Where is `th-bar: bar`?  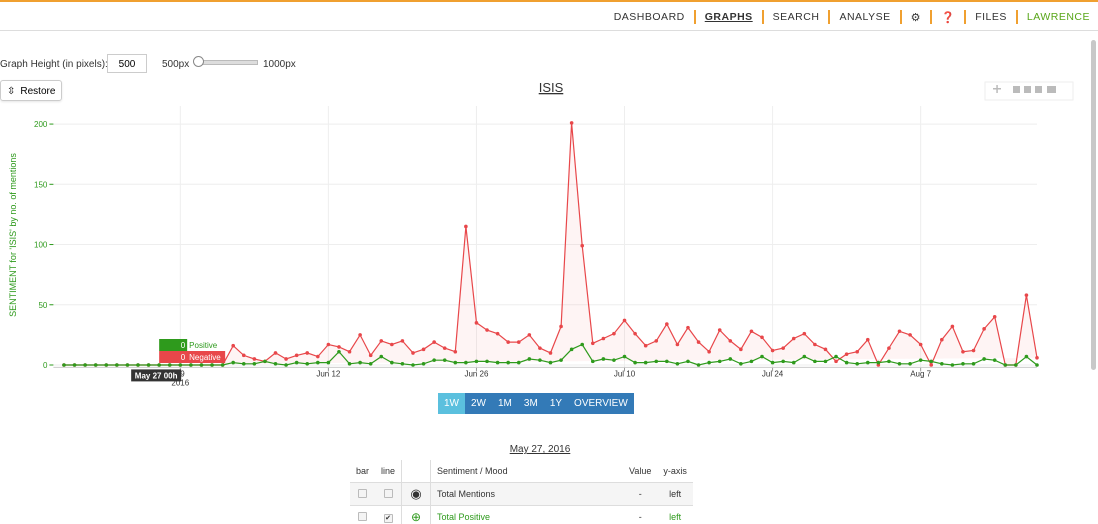 th-bar: bar is located at coordinates (363, 471).